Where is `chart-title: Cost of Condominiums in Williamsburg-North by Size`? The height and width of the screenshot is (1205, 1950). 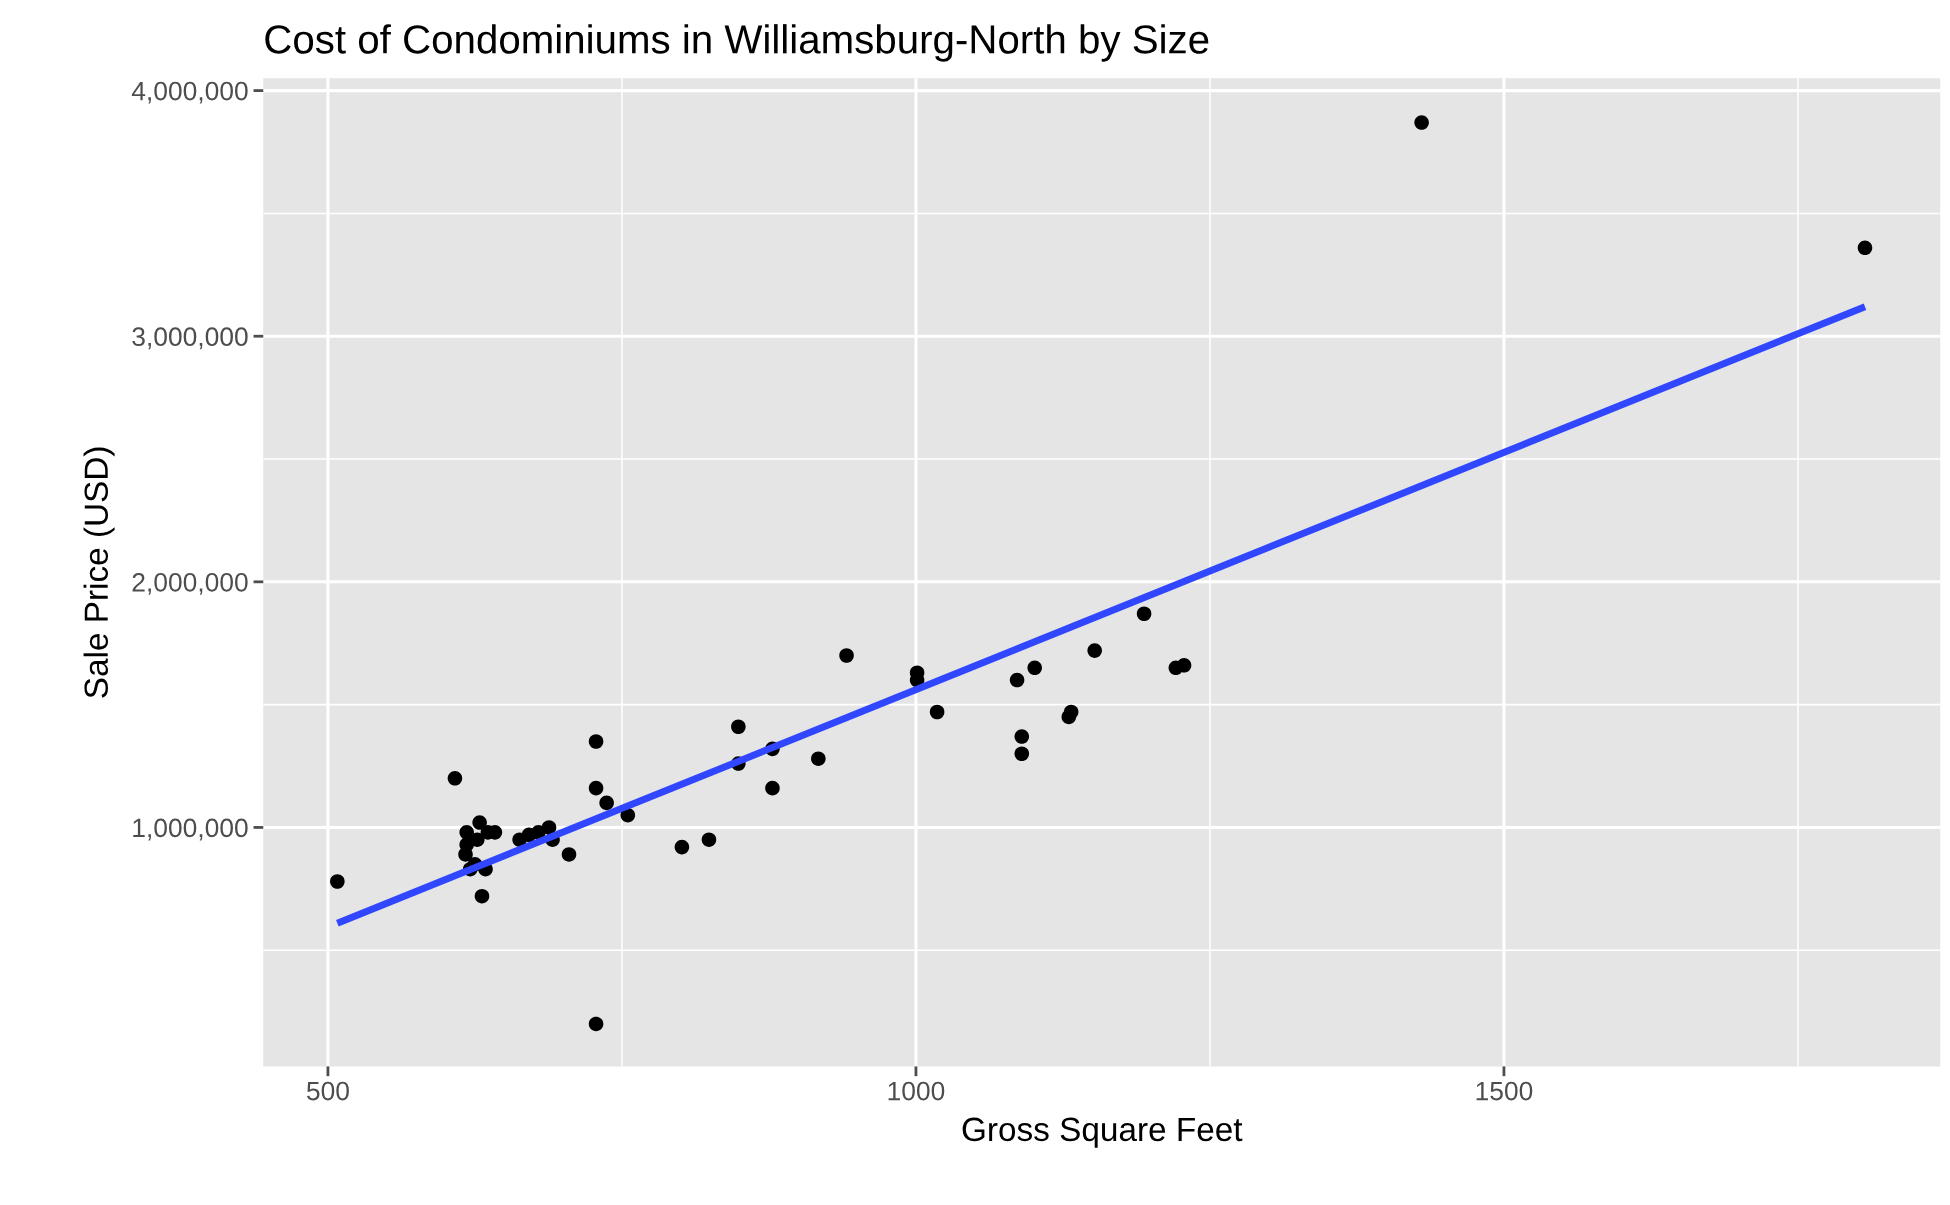
chart-title: Cost of Condominiums in Williamsburg-North by Size is located at coordinates (737, 43).